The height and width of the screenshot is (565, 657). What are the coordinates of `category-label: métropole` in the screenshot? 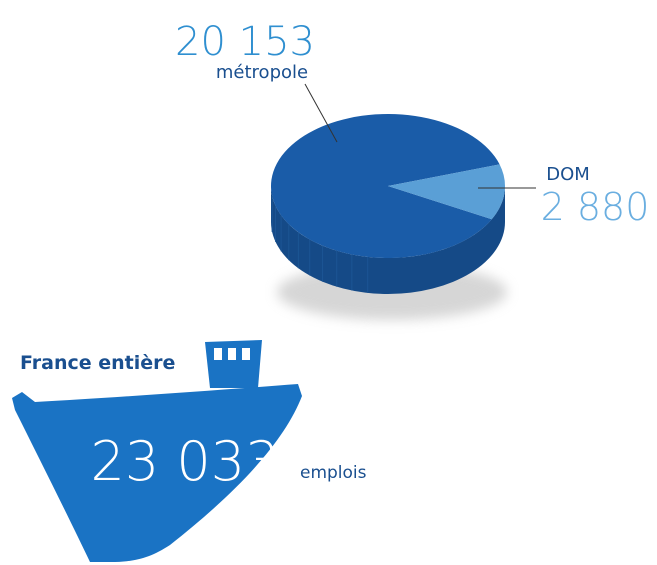 It's located at (262, 72).